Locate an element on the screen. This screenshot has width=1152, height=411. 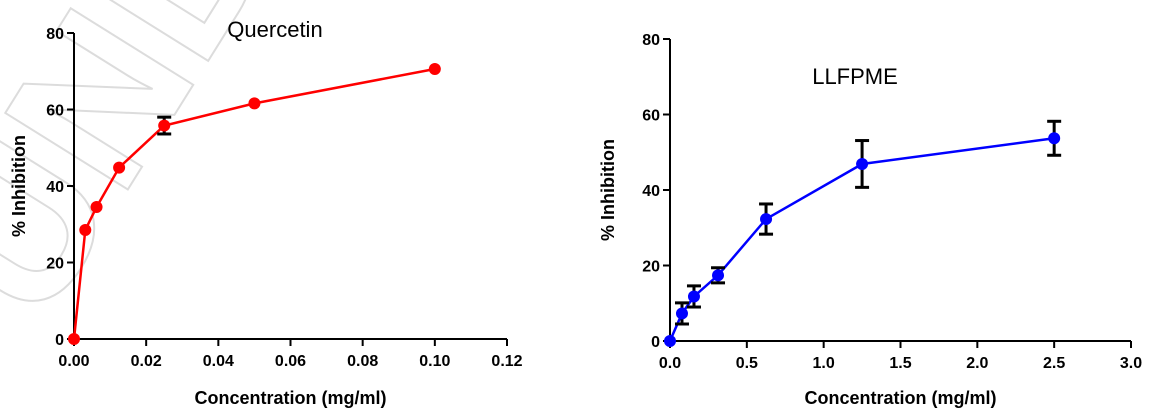
llfpme-y-tick-label: 80 is located at coordinates (651, 40).